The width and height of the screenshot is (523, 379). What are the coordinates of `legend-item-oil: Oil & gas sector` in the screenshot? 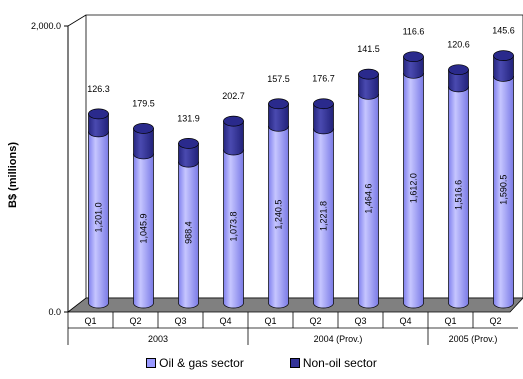 It's located at (195, 363).